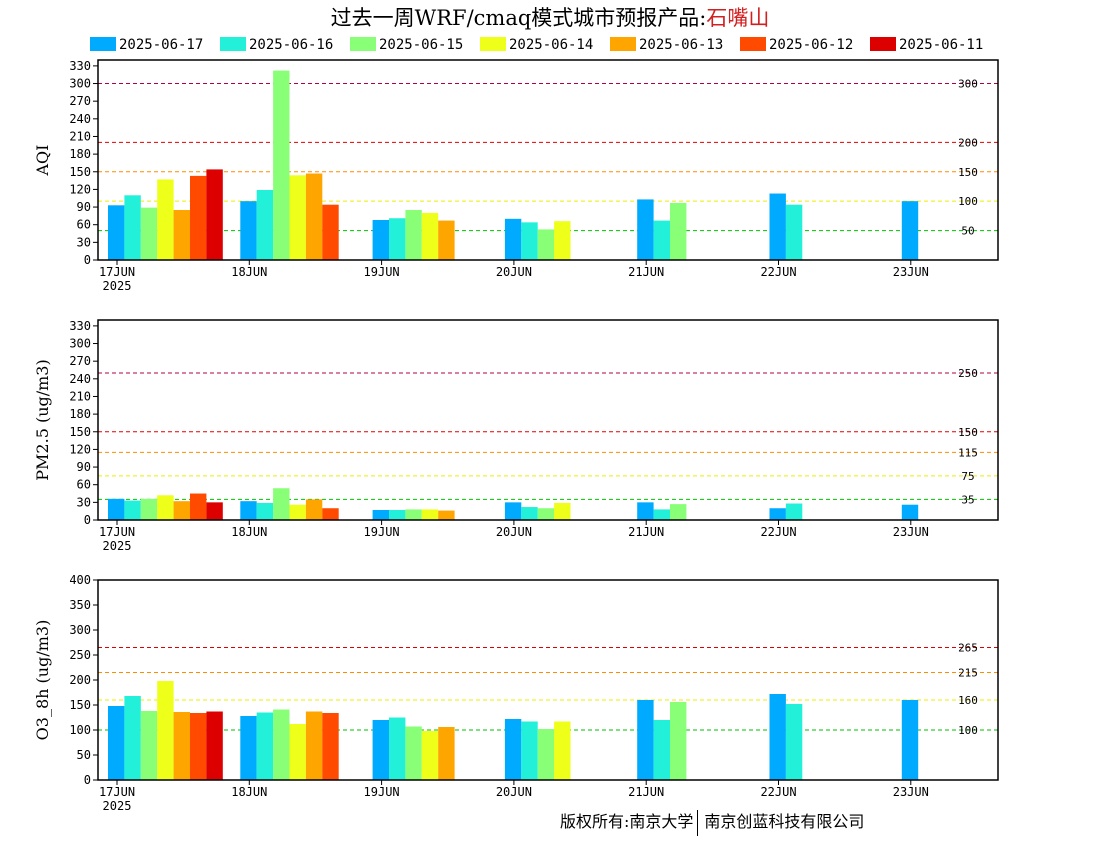 The width and height of the screenshot is (1100, 850). What do you see at coordinates (84, 755) in the screenshot?
I see `y-tick-label-1: 50` at bounding box center [84, 755].